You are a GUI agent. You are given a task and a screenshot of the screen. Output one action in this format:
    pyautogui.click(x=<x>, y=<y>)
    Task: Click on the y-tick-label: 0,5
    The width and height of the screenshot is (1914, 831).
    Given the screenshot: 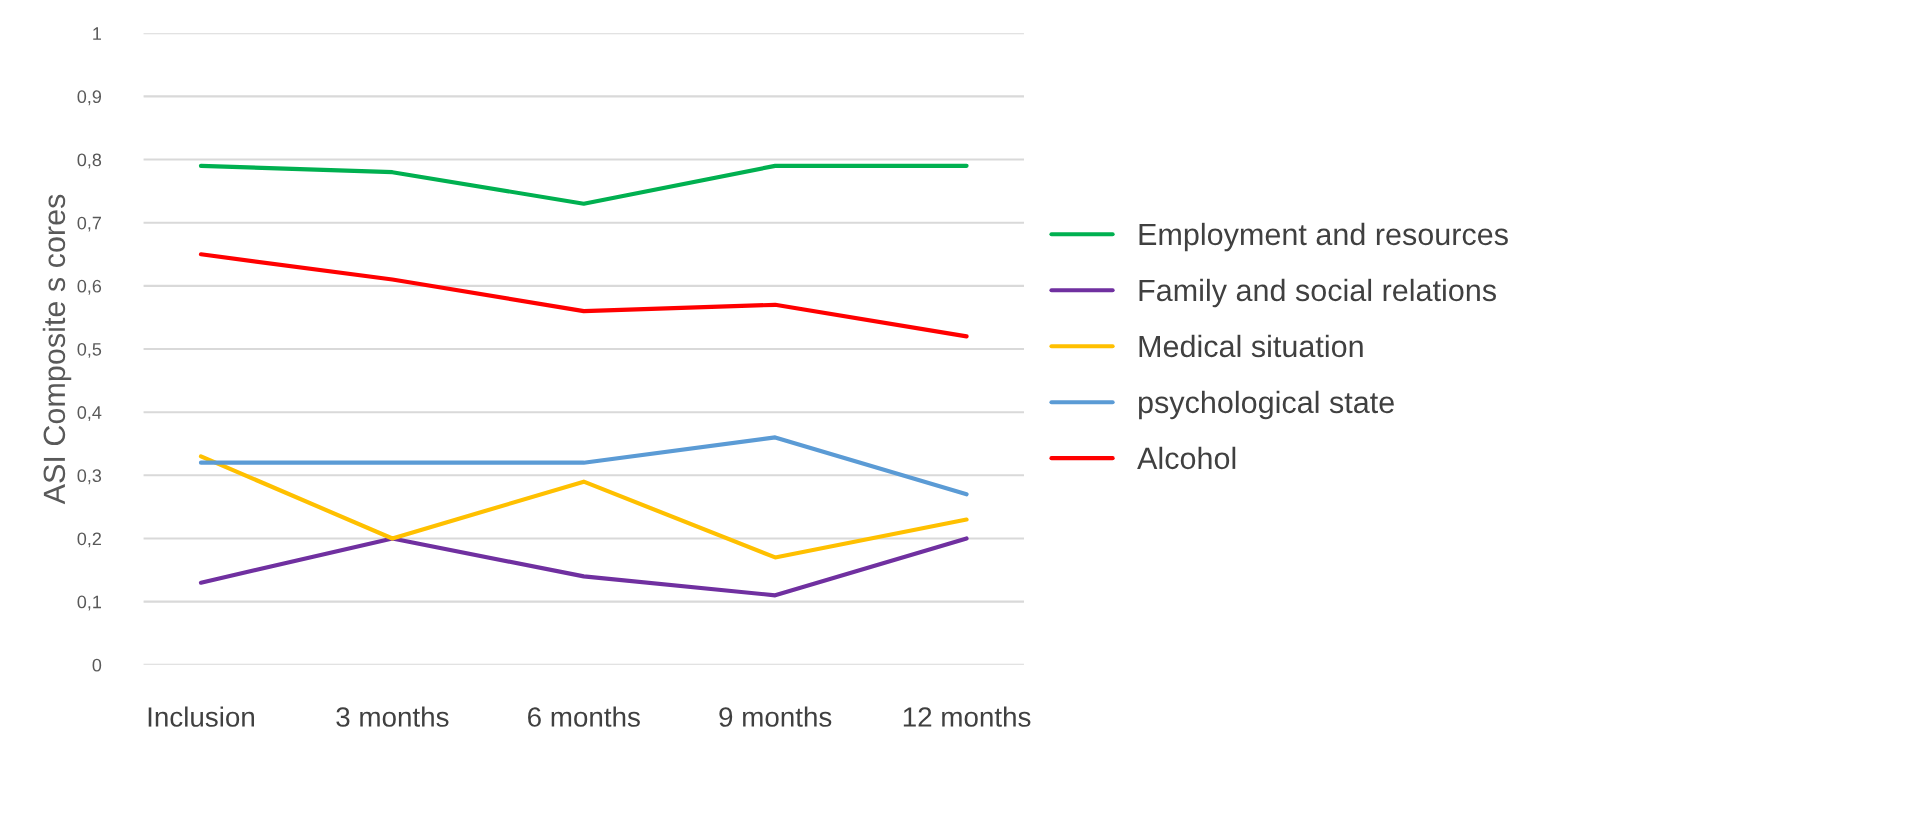 What is the action you would take?
    pyautogui.click(x=89, y=350)
    